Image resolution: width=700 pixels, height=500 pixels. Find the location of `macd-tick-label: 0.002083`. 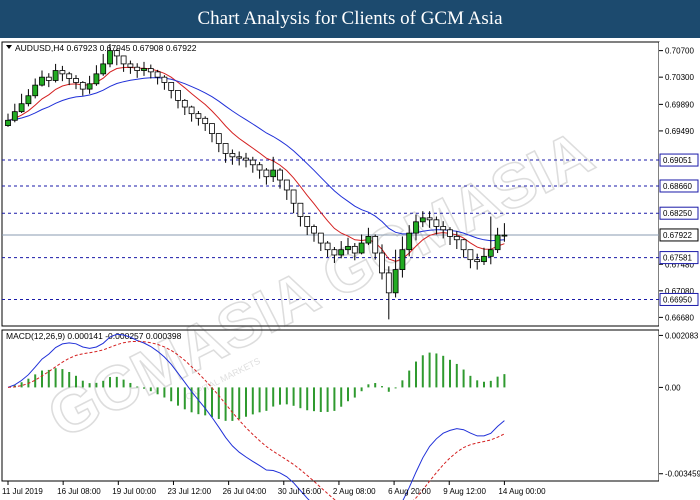

macd-tick-label: 0.002083 is located at coordinates (682, 335).